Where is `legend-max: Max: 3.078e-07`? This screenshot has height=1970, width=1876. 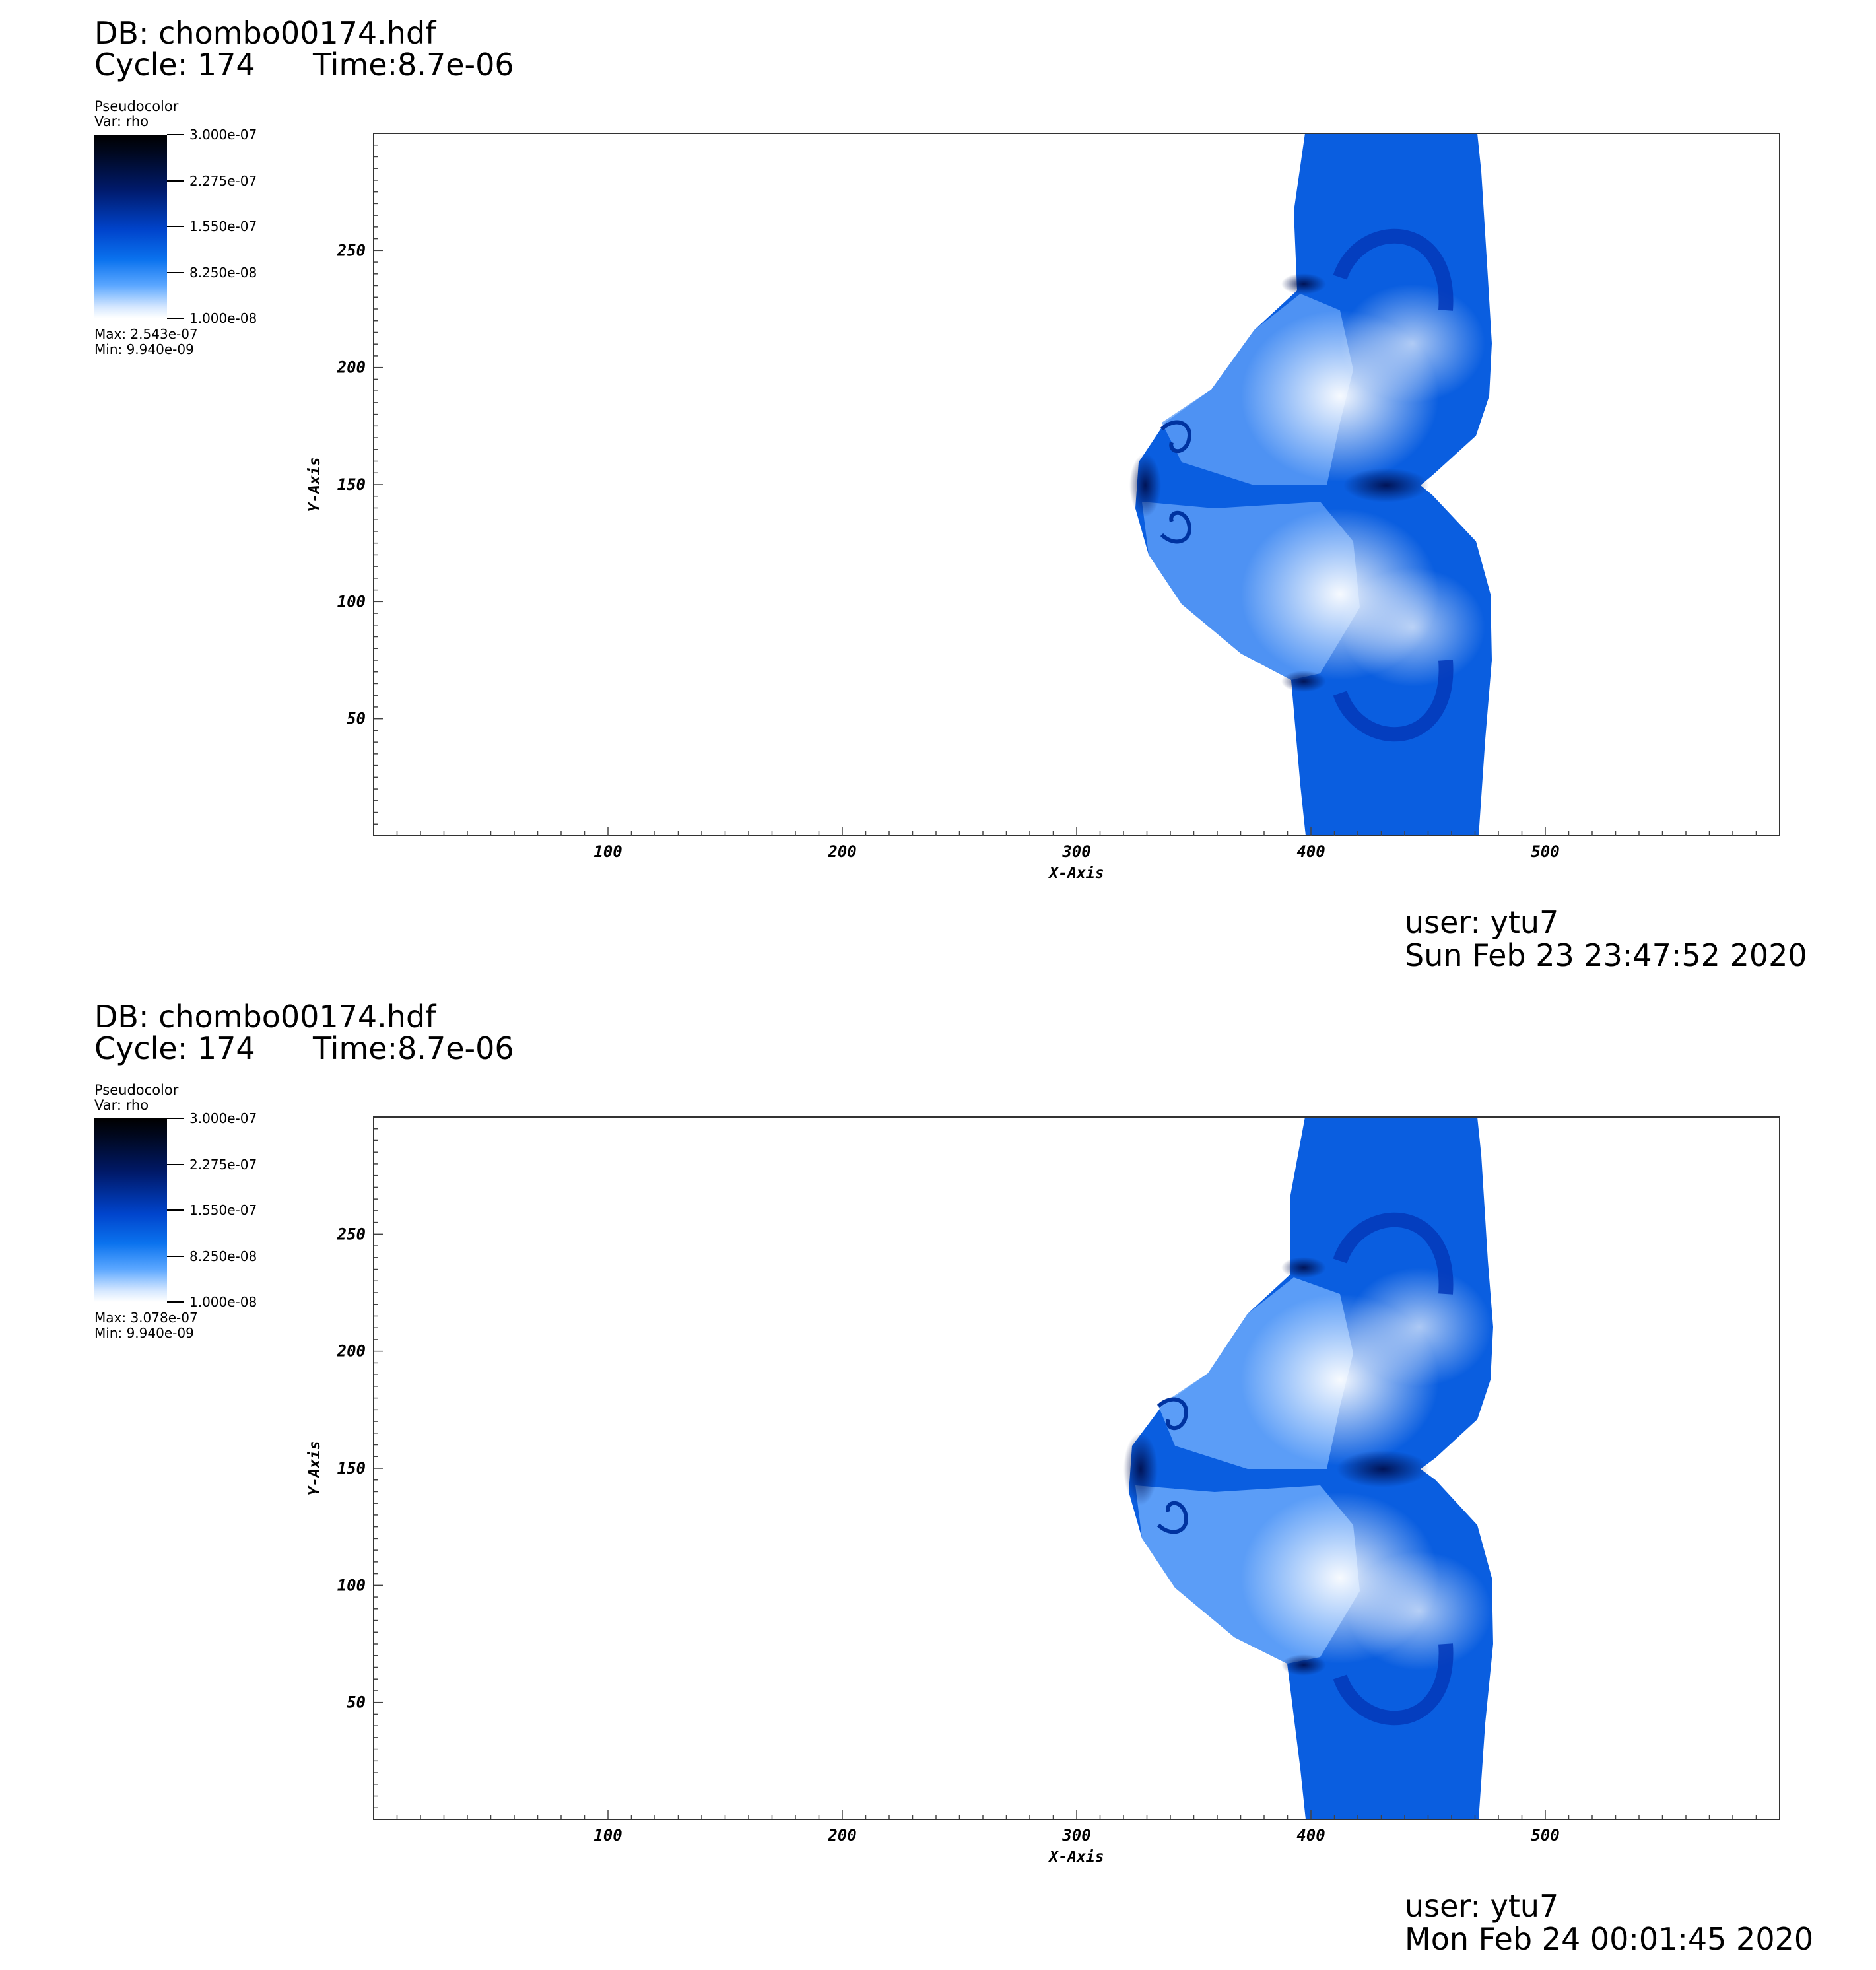
legend-max: Max: 3.078e-07 is located at coordinates (146, 1318).